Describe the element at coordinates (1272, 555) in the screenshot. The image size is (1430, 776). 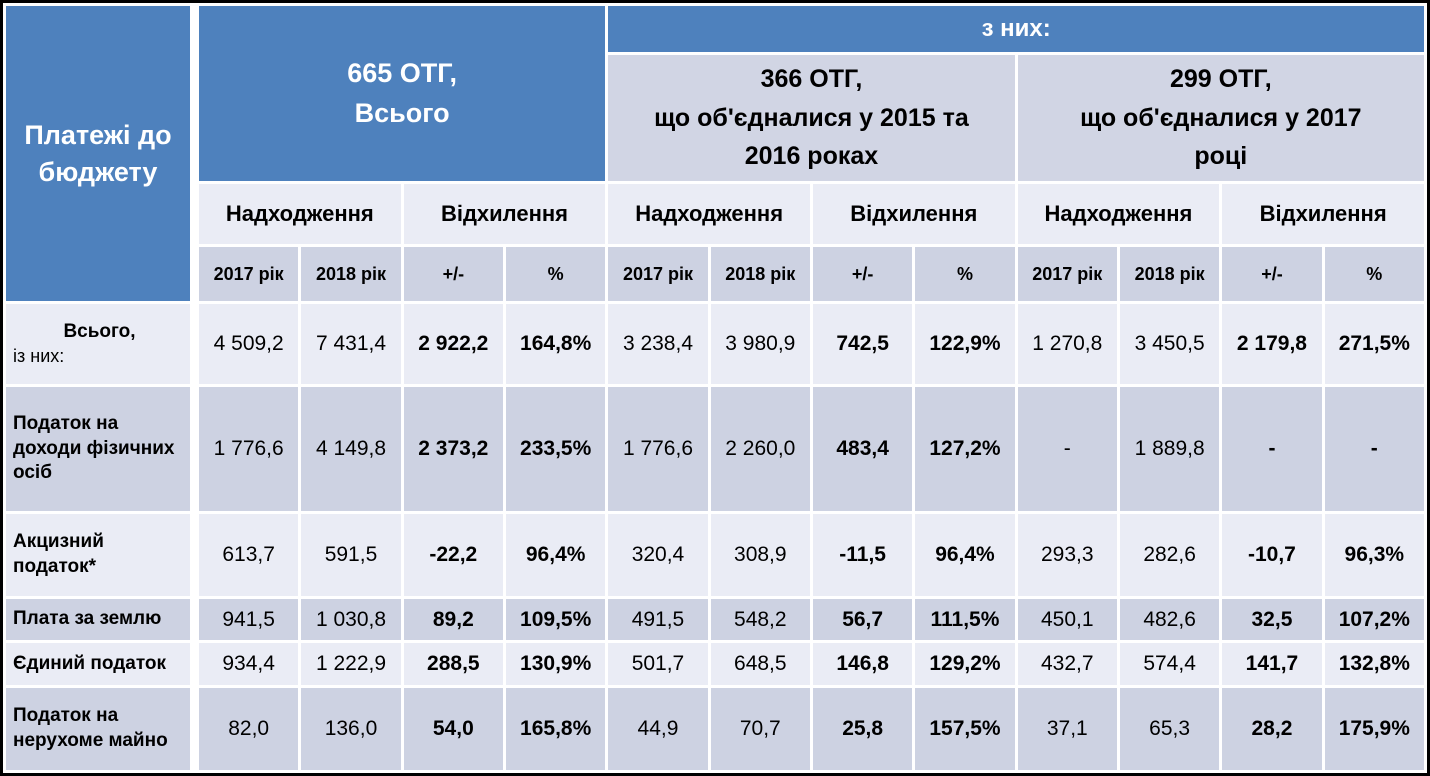
I see `cell-value: -10,7` at that location.